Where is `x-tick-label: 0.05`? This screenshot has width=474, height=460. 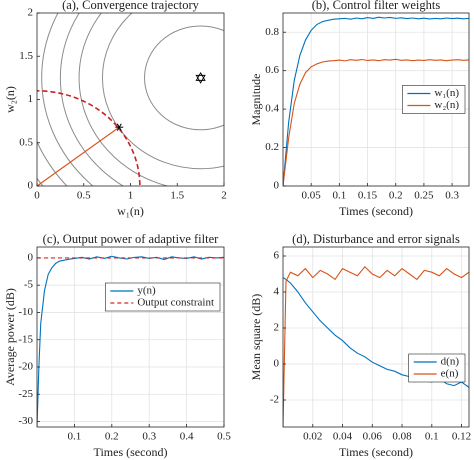
x-tick-label: 0.05 is located at coordinates (312, 196).